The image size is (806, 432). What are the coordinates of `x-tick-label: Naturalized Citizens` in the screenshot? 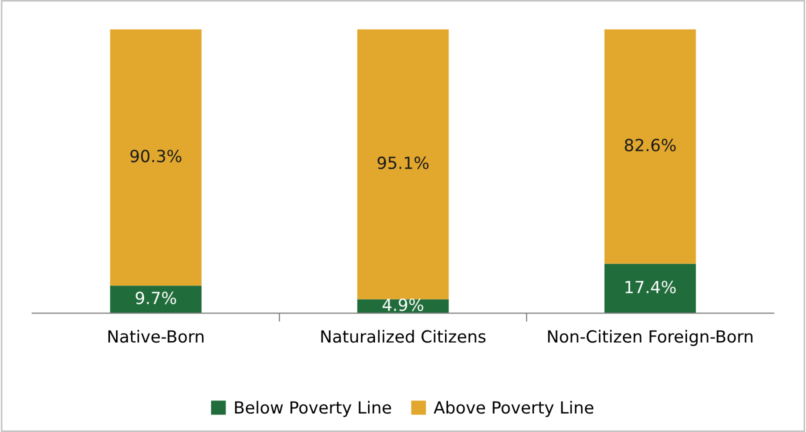 It's located at (403, 336).